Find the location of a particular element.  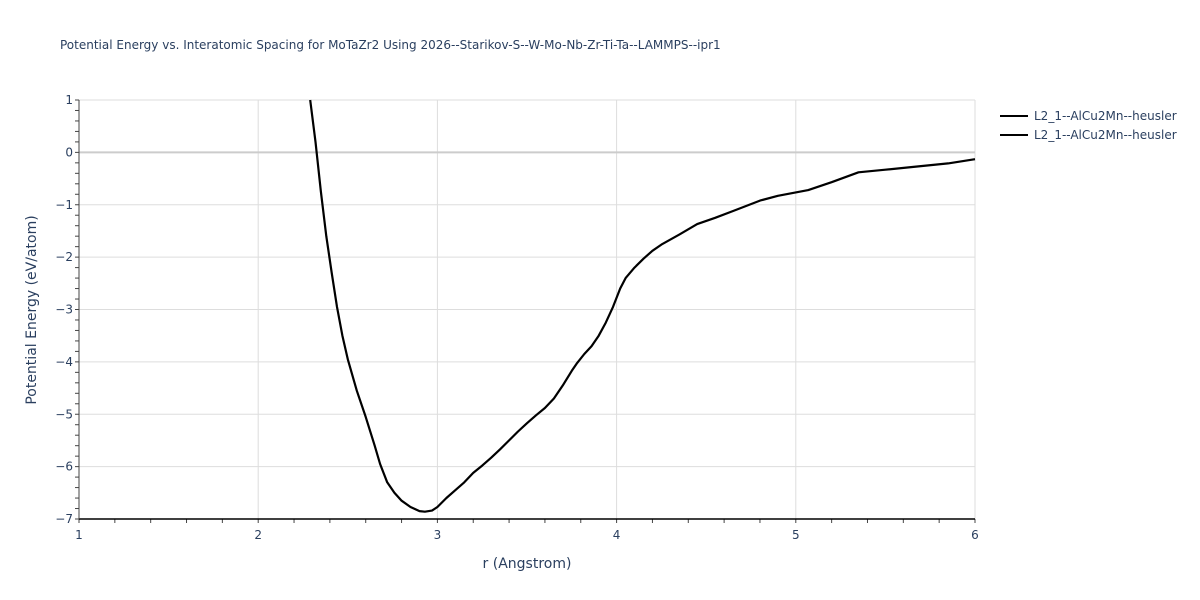

y-tick-label: 0 is located at coordinates (69, 152).